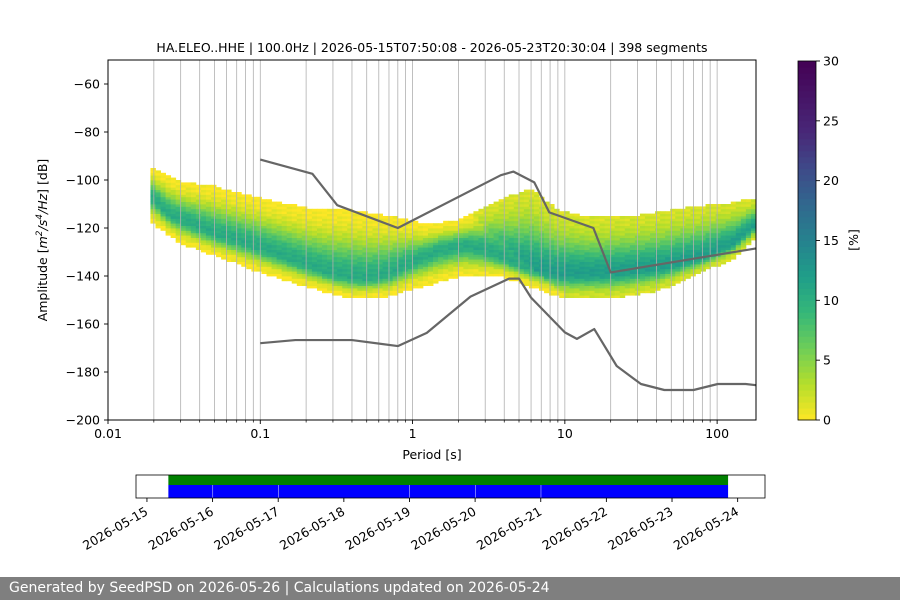 The image size is (900, 600). What do you see at coordinates (827, 360) in the screenshot?
I see `colorbar-tick-label: 5` at bounding box center [827, 360].